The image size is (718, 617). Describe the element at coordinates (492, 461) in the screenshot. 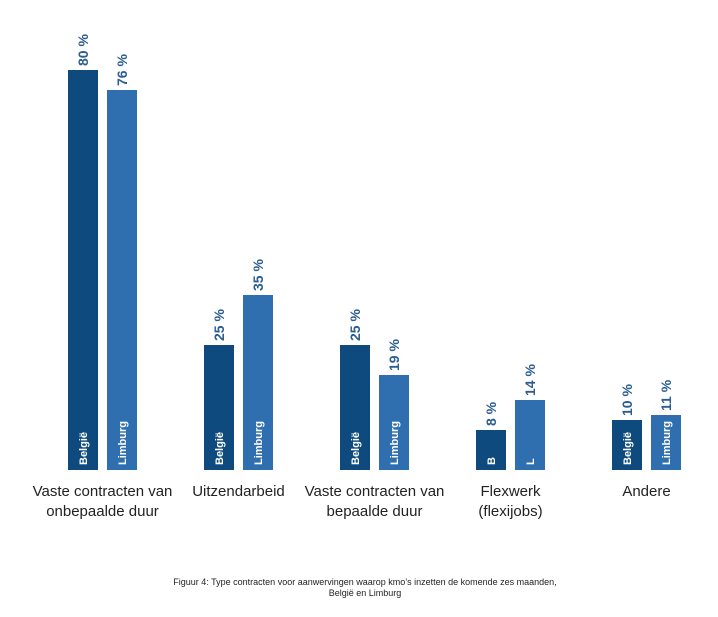

I see `bar-series-label-belgie-3: B` at that location.